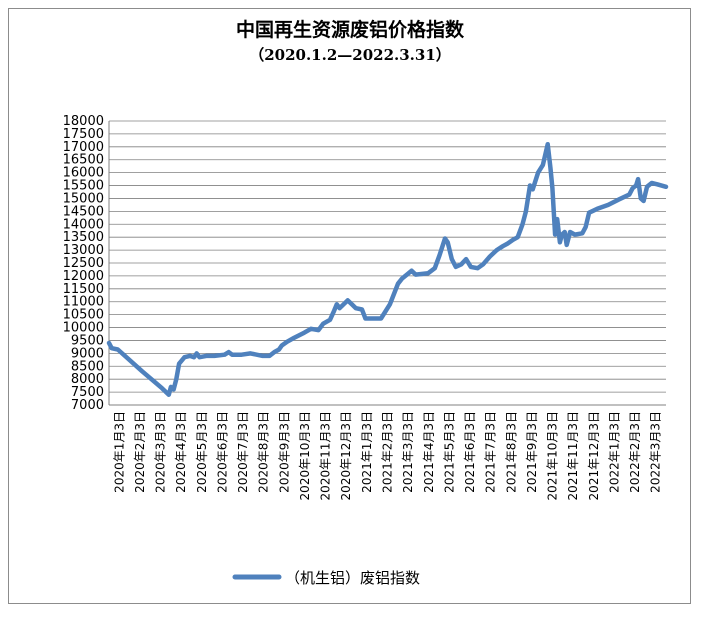 This screenshot has width=709, height=617. What do you see at coordinates (429, 452) in the screenshot?
I see `x-tick-label: 2021年4月3日` at bounding box center [429, 452].